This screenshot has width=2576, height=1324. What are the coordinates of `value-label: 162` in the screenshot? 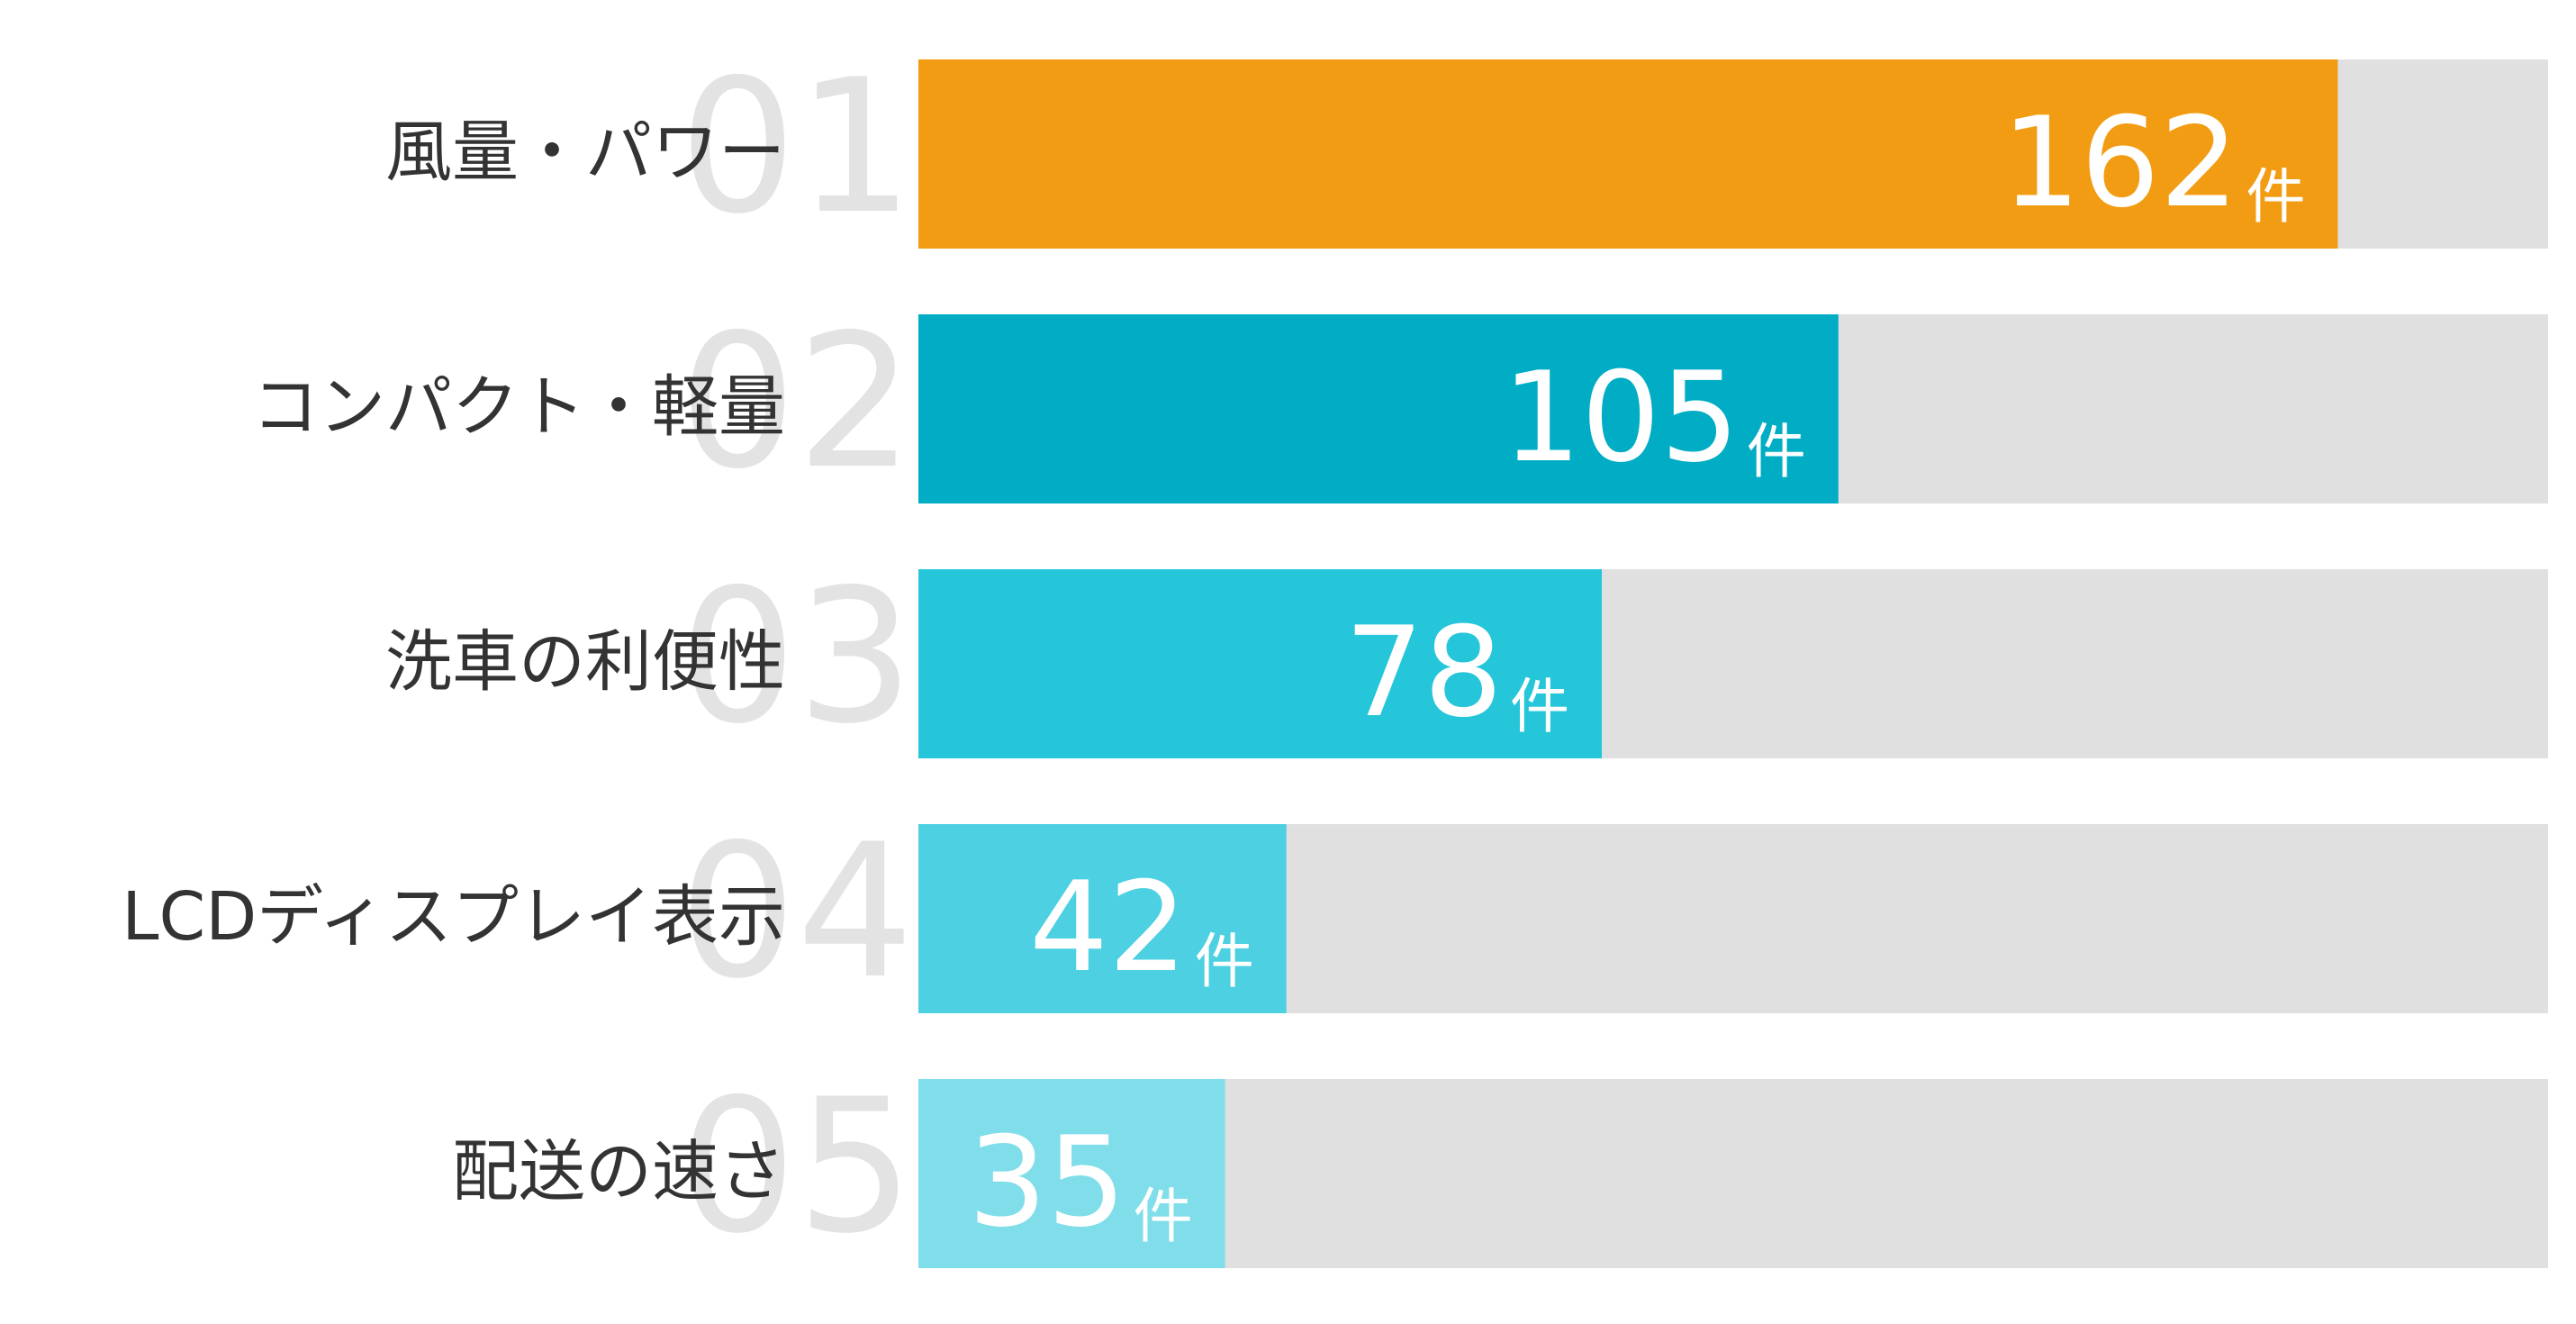 It's located at (2120, 162).